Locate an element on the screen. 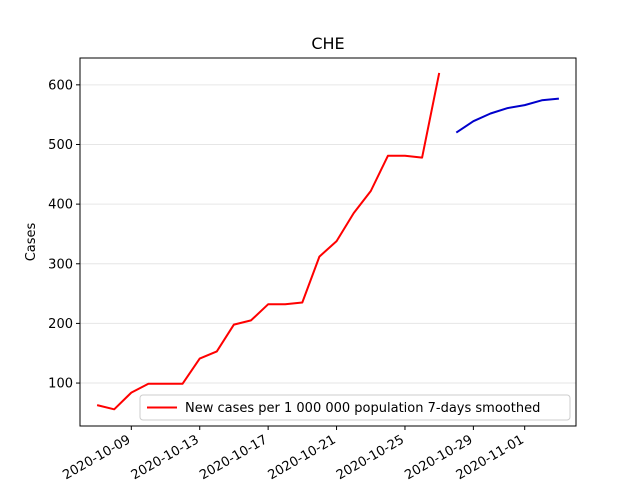  chart-title: CHE is located at coordinates (327, 43).